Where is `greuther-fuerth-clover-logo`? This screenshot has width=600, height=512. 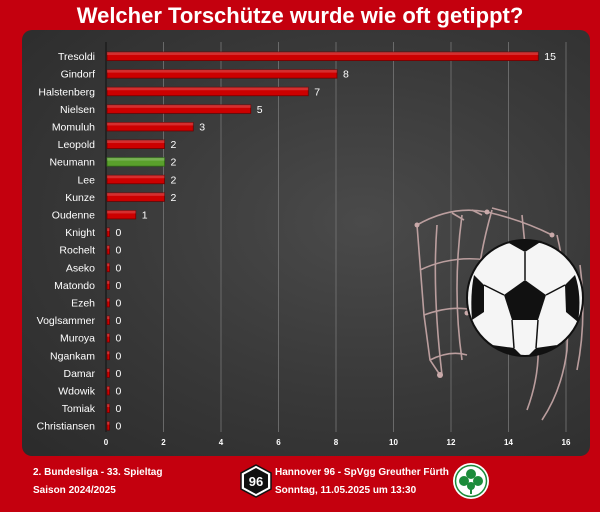
greuther-fuerth-clover-logo is located at coordinates (471, 481).